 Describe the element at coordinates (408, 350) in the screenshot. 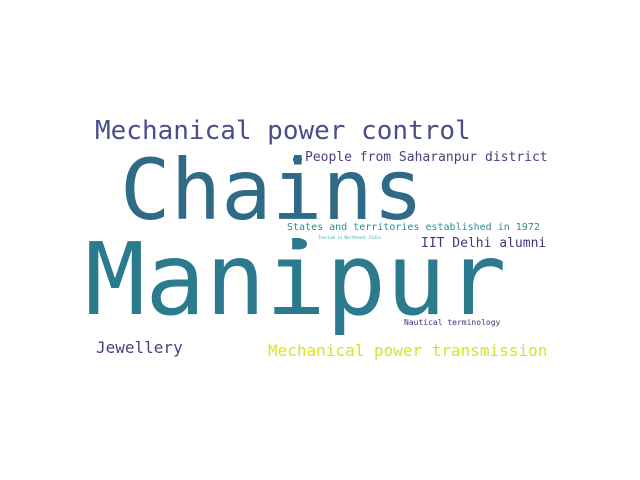

I see `word-mechanical-power-transmission: Mechanical power transmission` at that location.